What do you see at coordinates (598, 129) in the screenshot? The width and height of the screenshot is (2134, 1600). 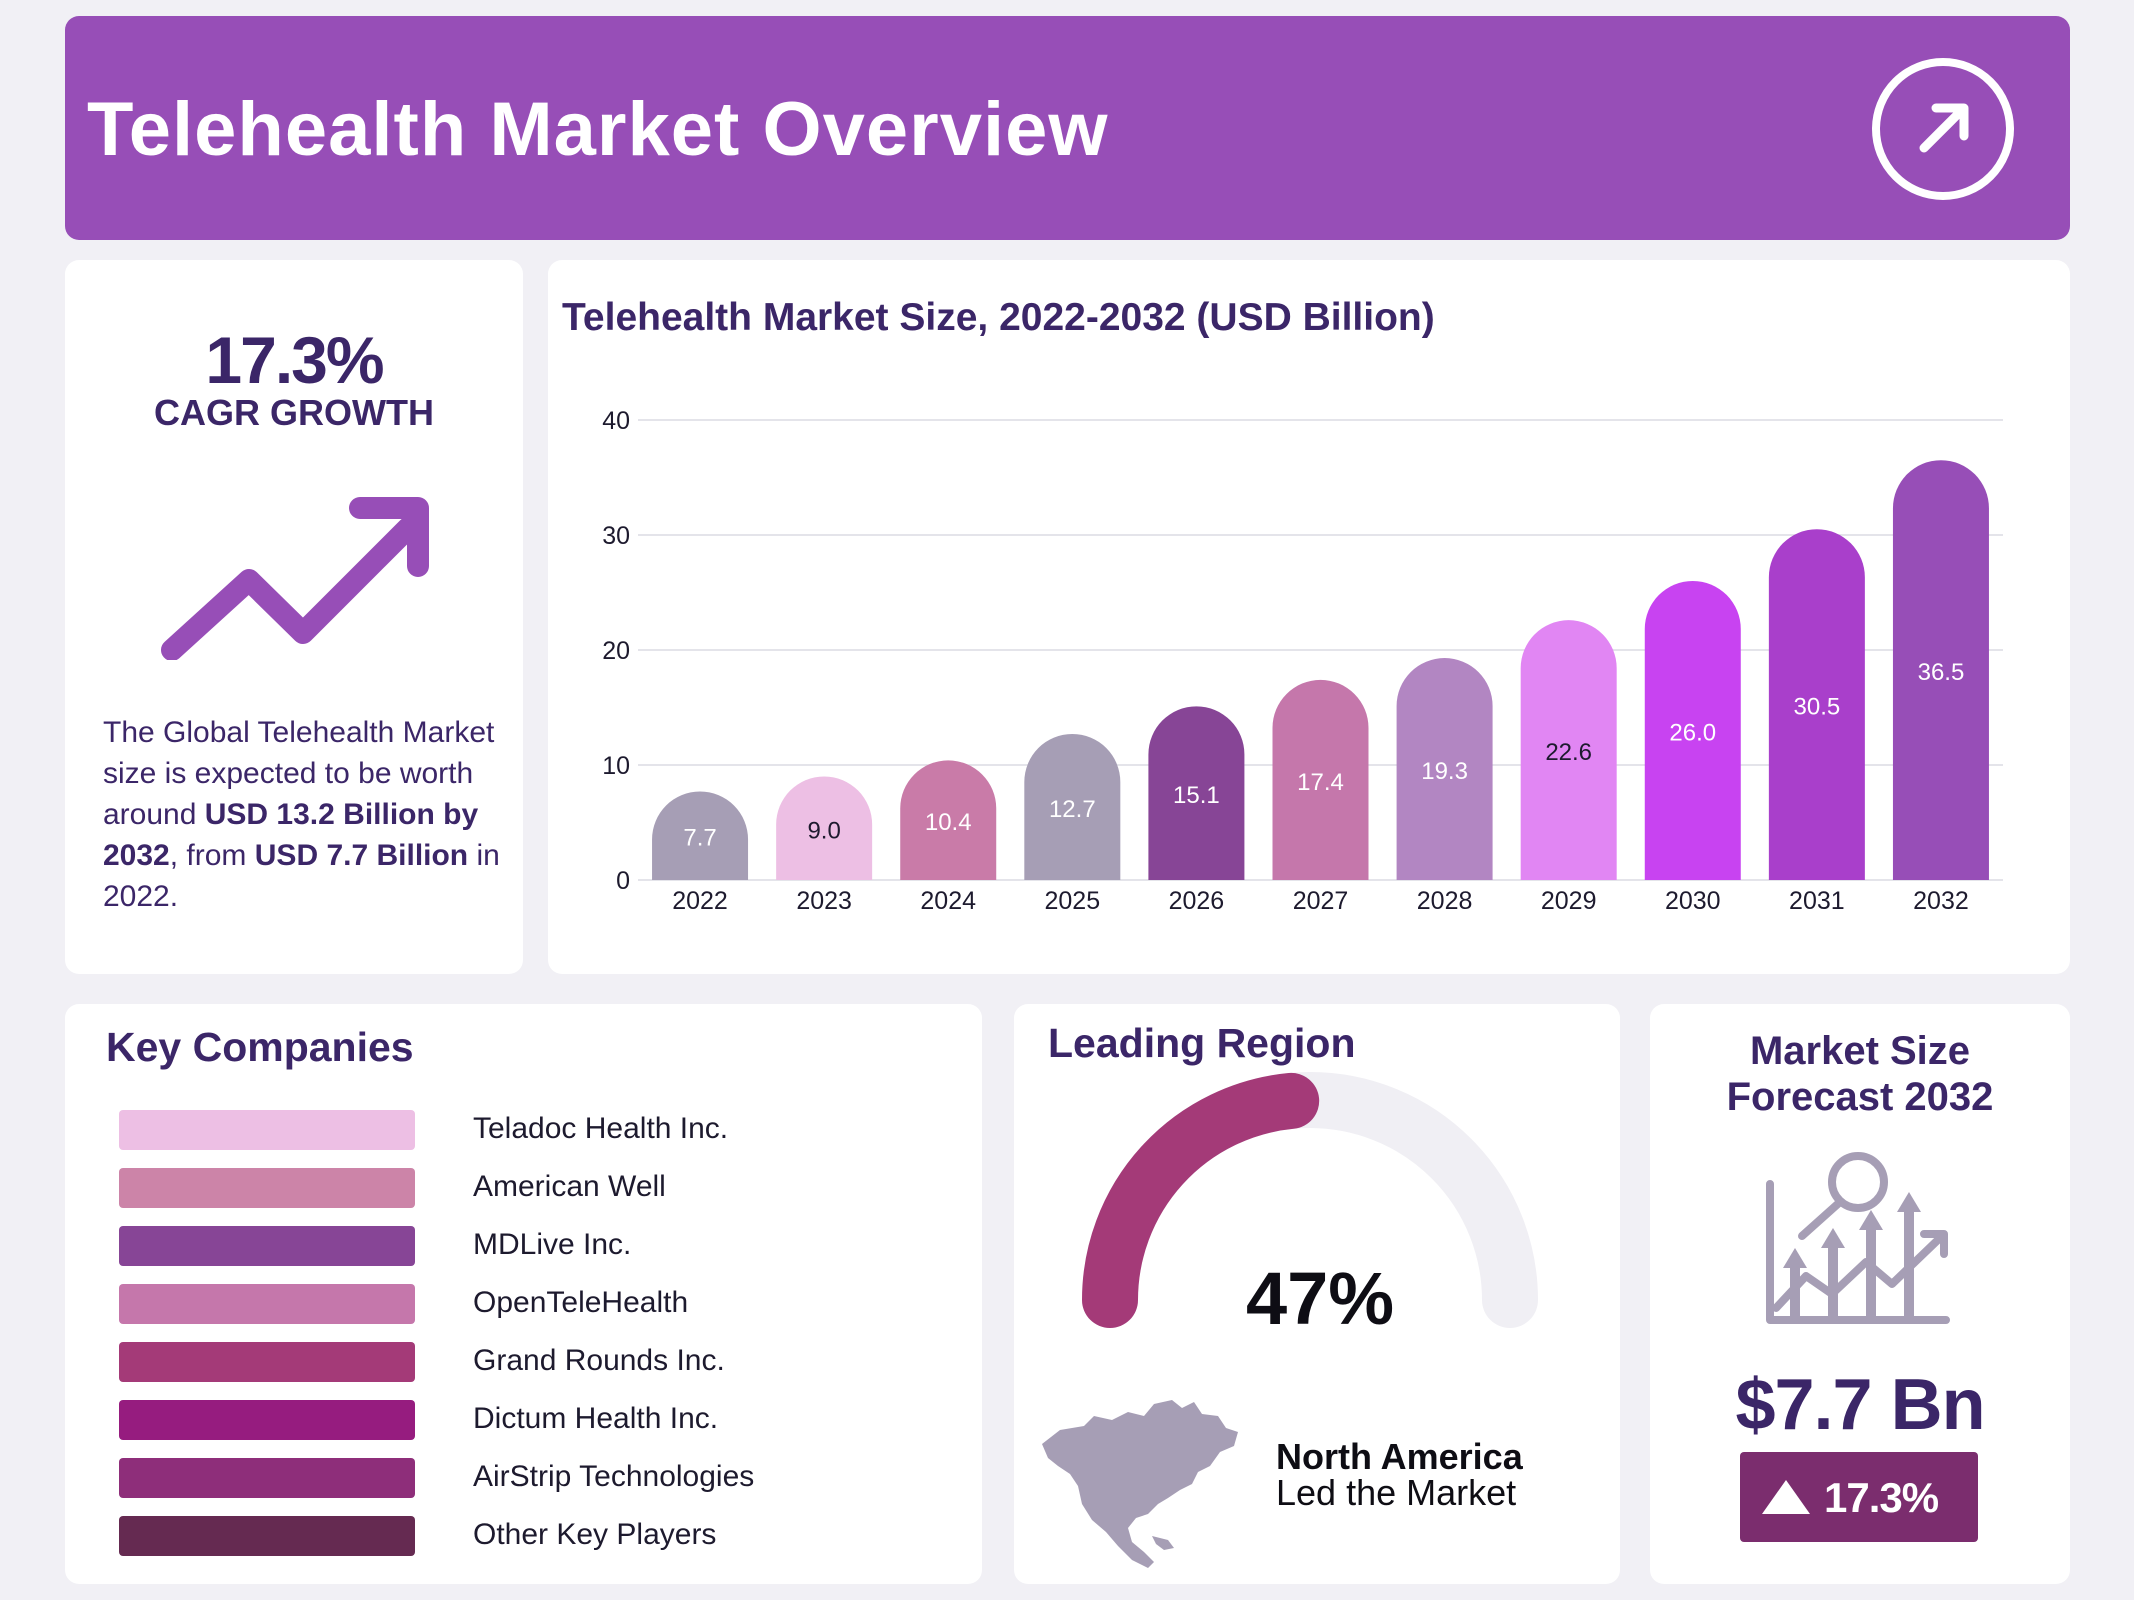 I see `page-title: Telehealth Market Overview` at bounding box center [598, 129].